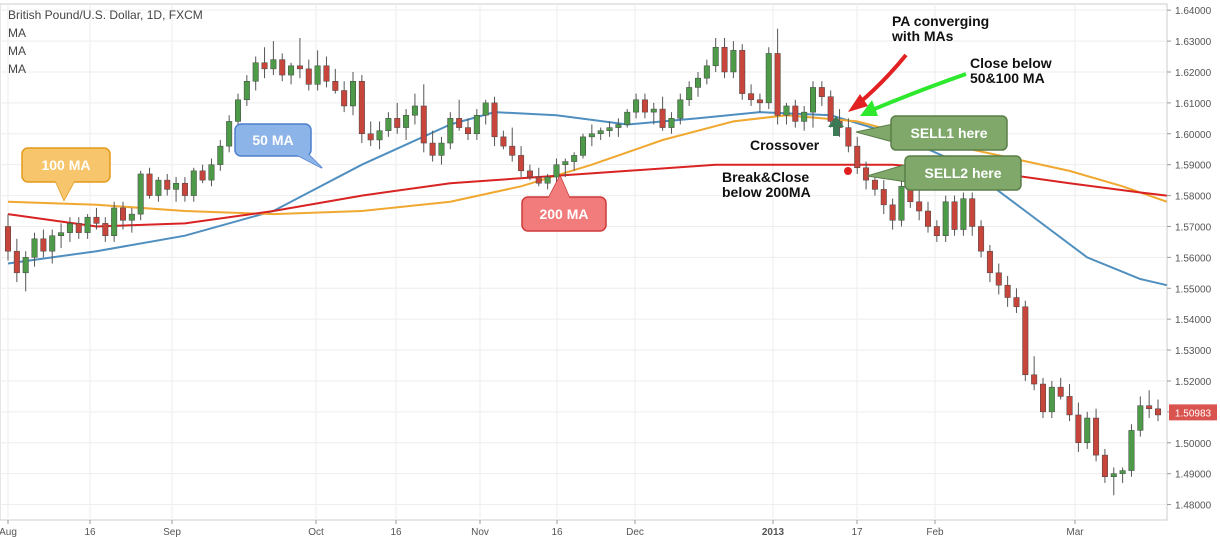  I want to click on sell1-callout-box, so click(949, 133).